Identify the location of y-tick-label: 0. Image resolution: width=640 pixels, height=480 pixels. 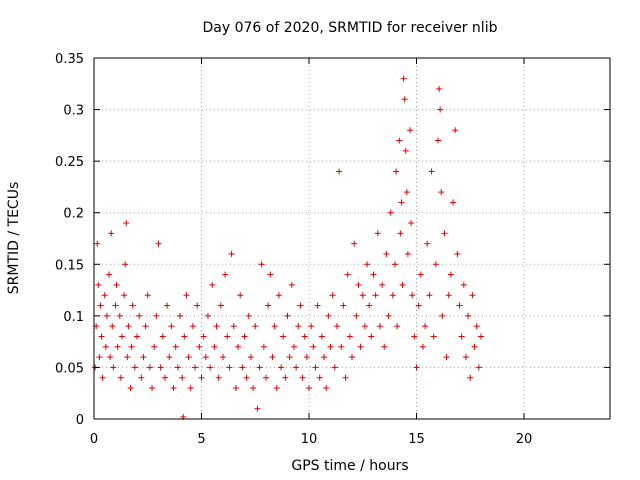
(80, 420).